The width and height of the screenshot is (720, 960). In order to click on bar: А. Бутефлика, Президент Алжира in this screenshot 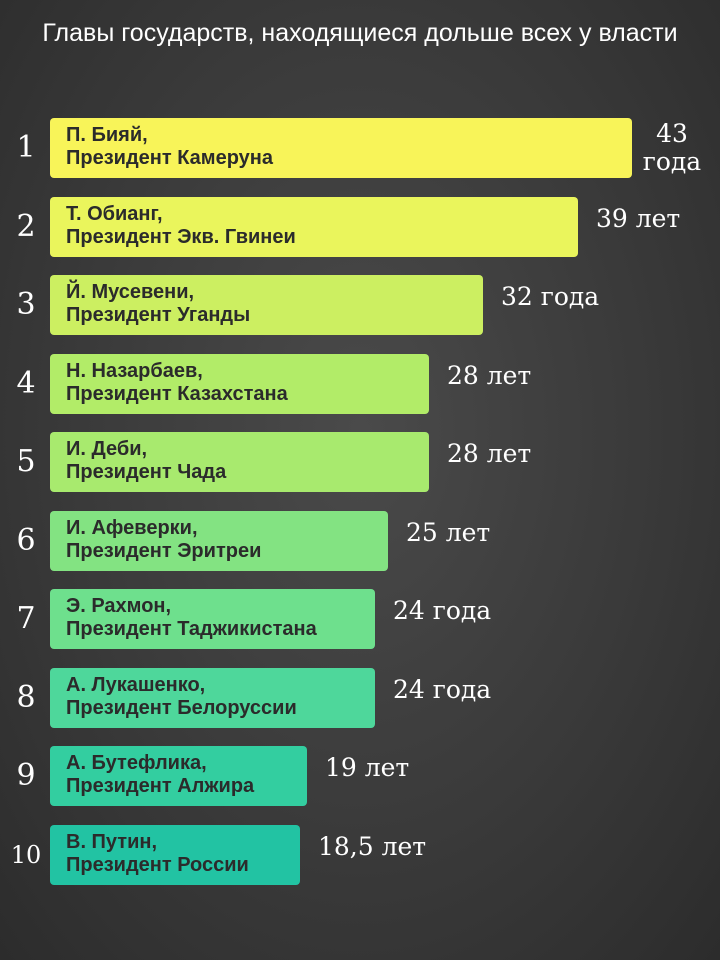, I will do `click(178, 776)`.